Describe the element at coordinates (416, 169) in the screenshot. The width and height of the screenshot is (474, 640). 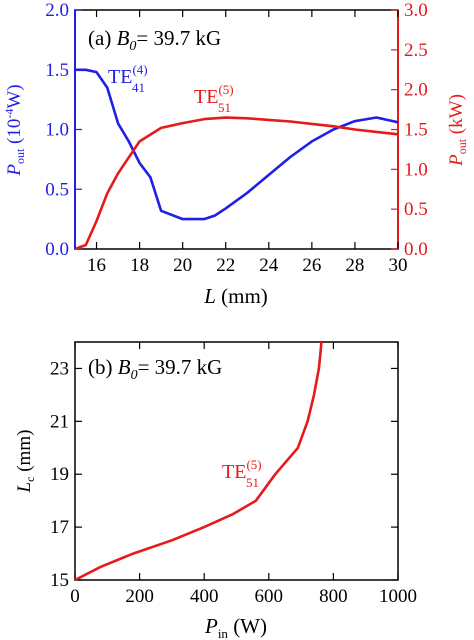
I see `panel-a-right-y-tick-label: 1.0` at that location.